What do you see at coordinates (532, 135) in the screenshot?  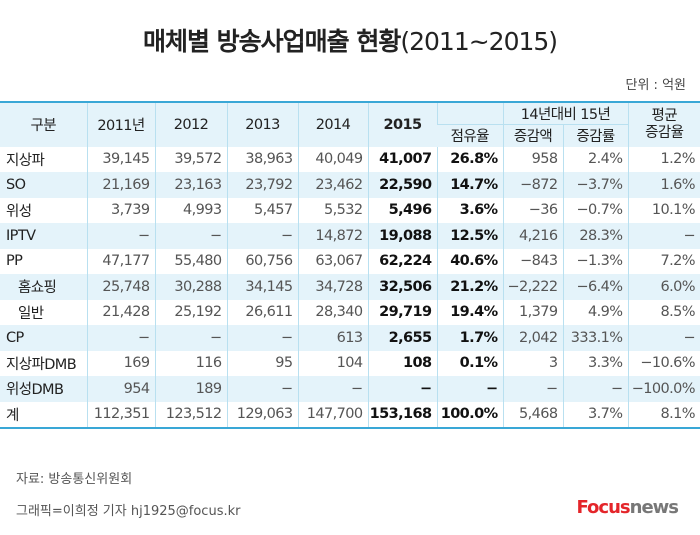 I see `header-diff-amount: 증감액` at bounding box center [532, 135].